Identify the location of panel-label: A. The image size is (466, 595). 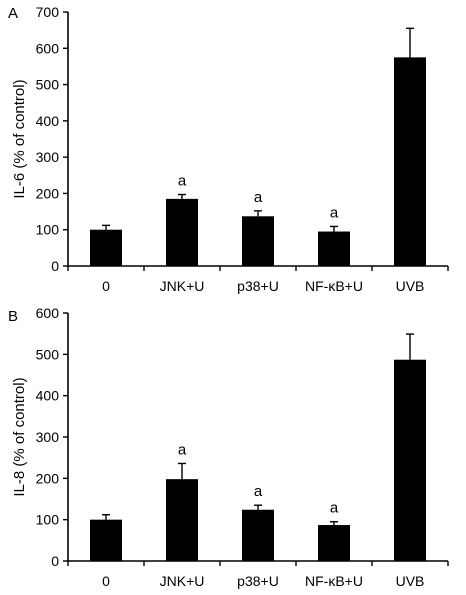
(13, 13).